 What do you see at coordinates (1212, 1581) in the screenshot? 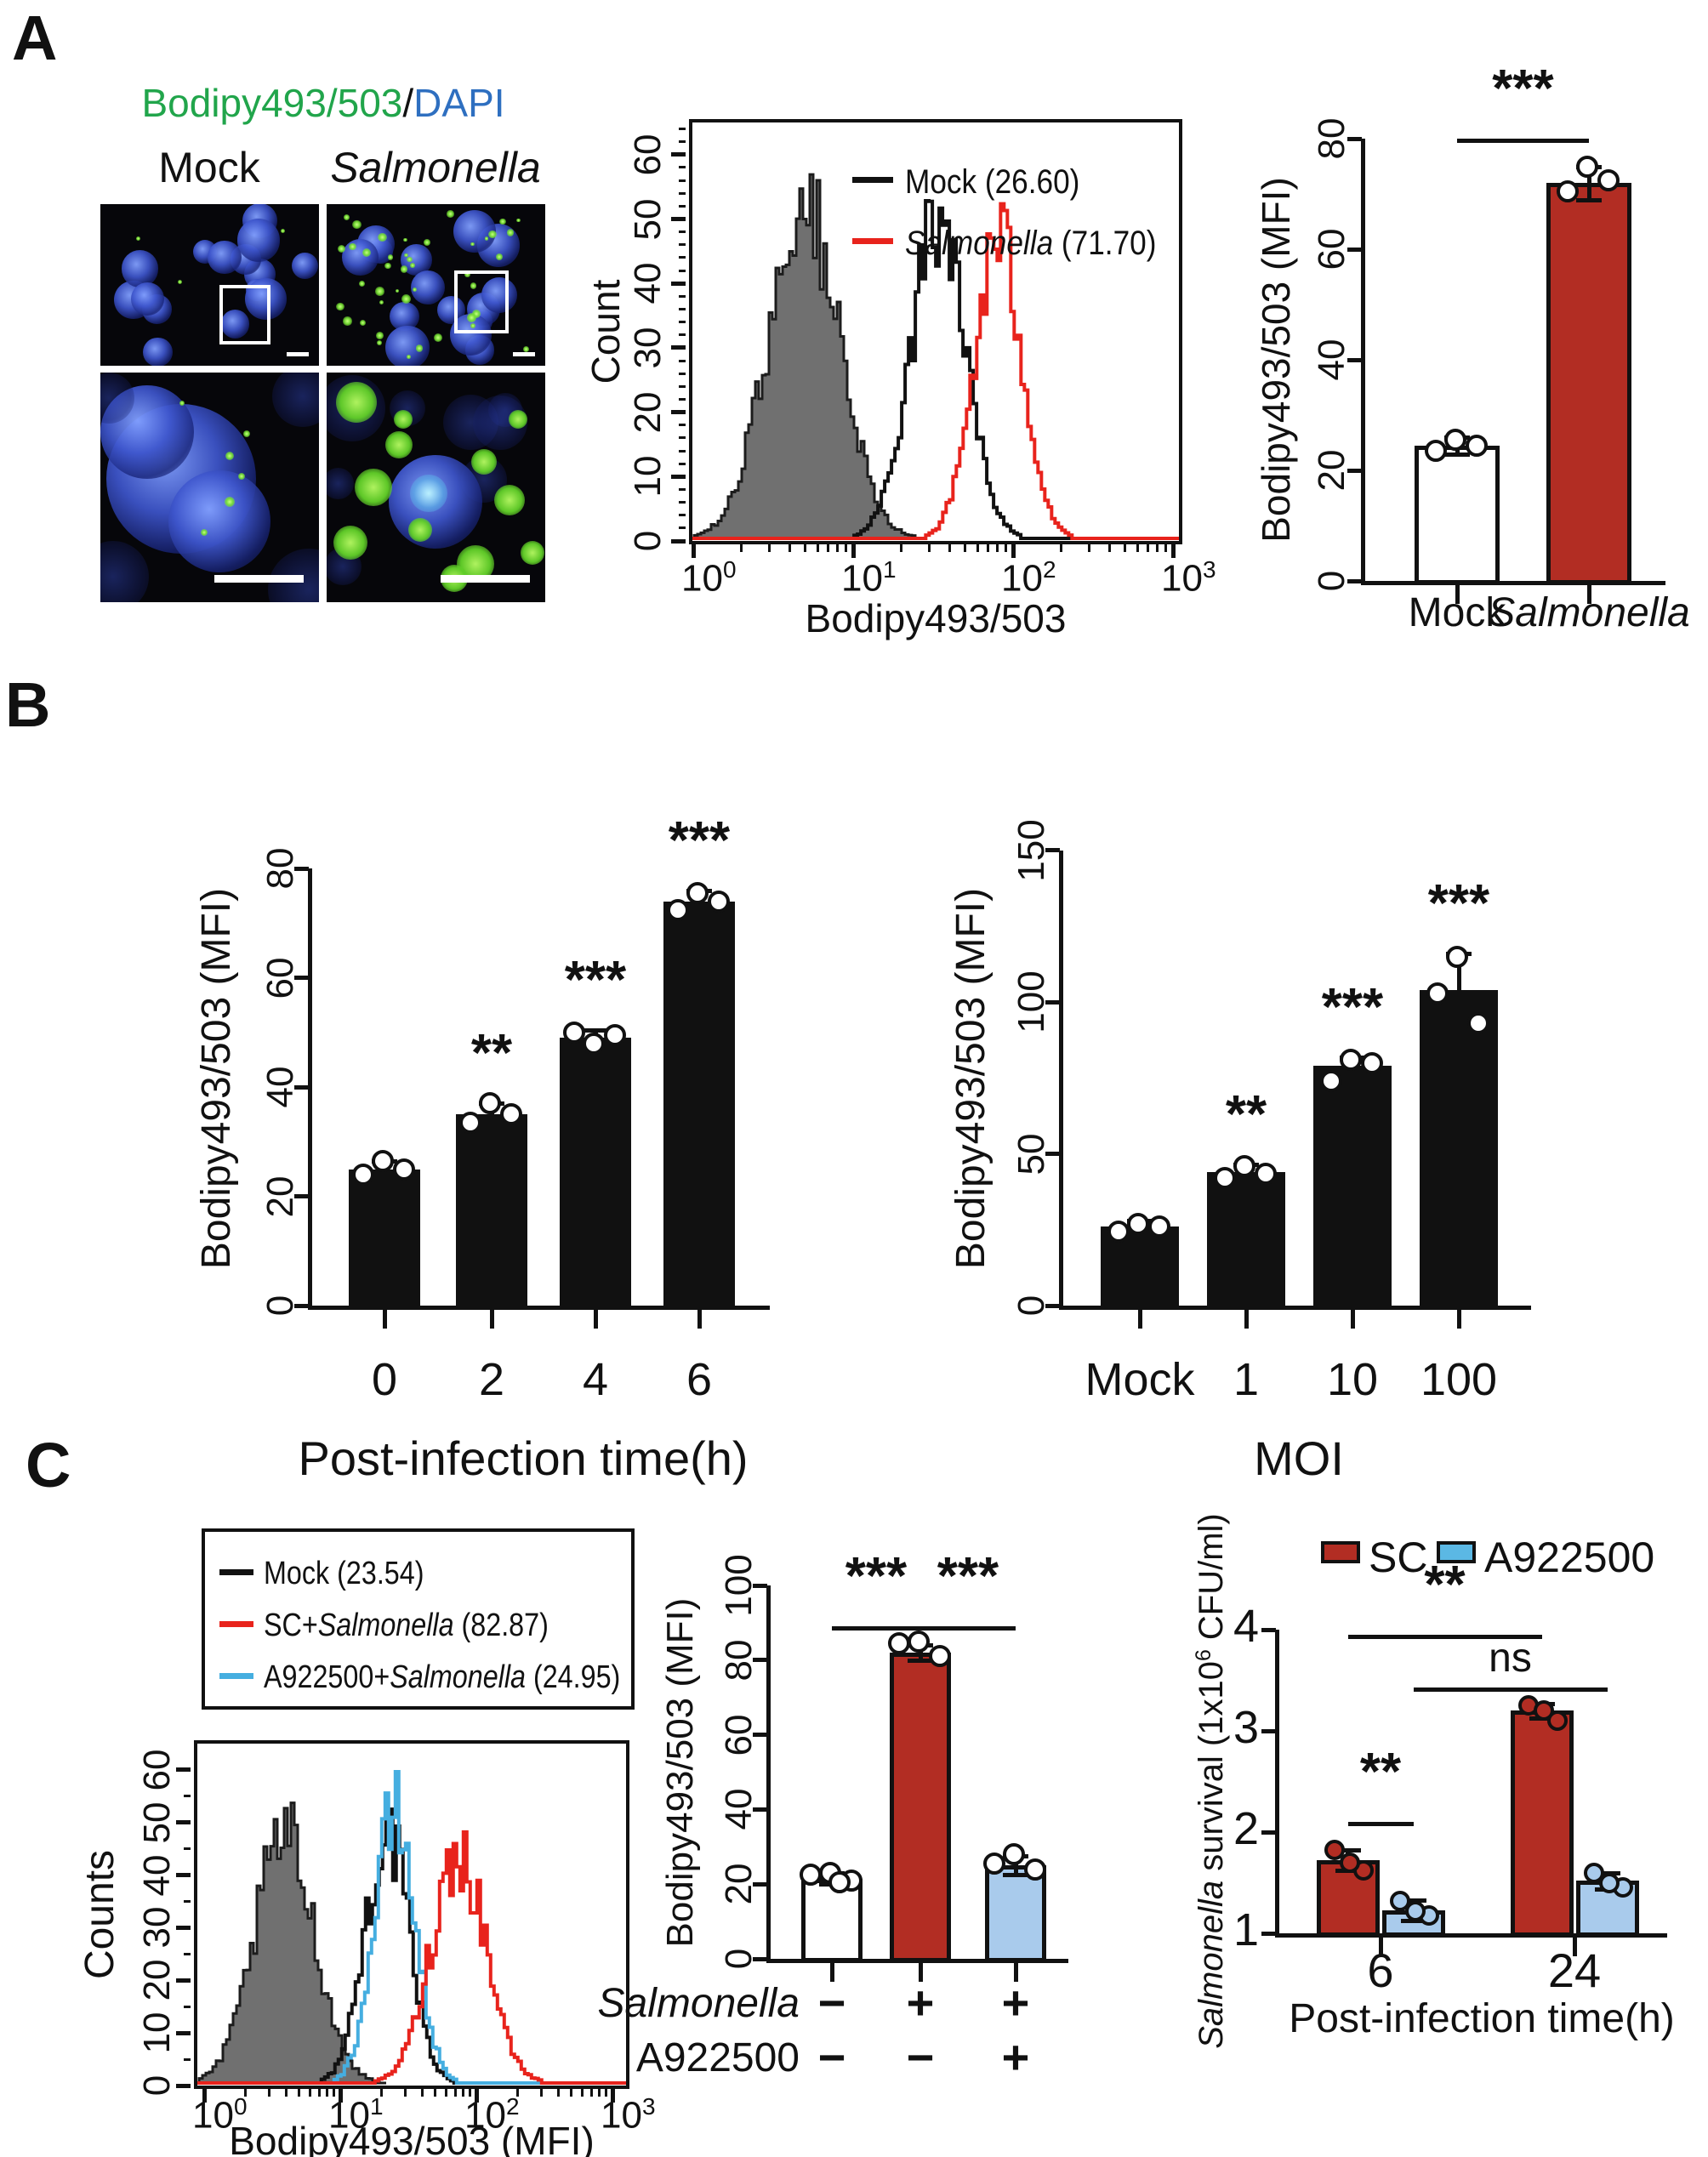
I see `text-segment: CFU/ml)` at bounding box center [1212, 1581].